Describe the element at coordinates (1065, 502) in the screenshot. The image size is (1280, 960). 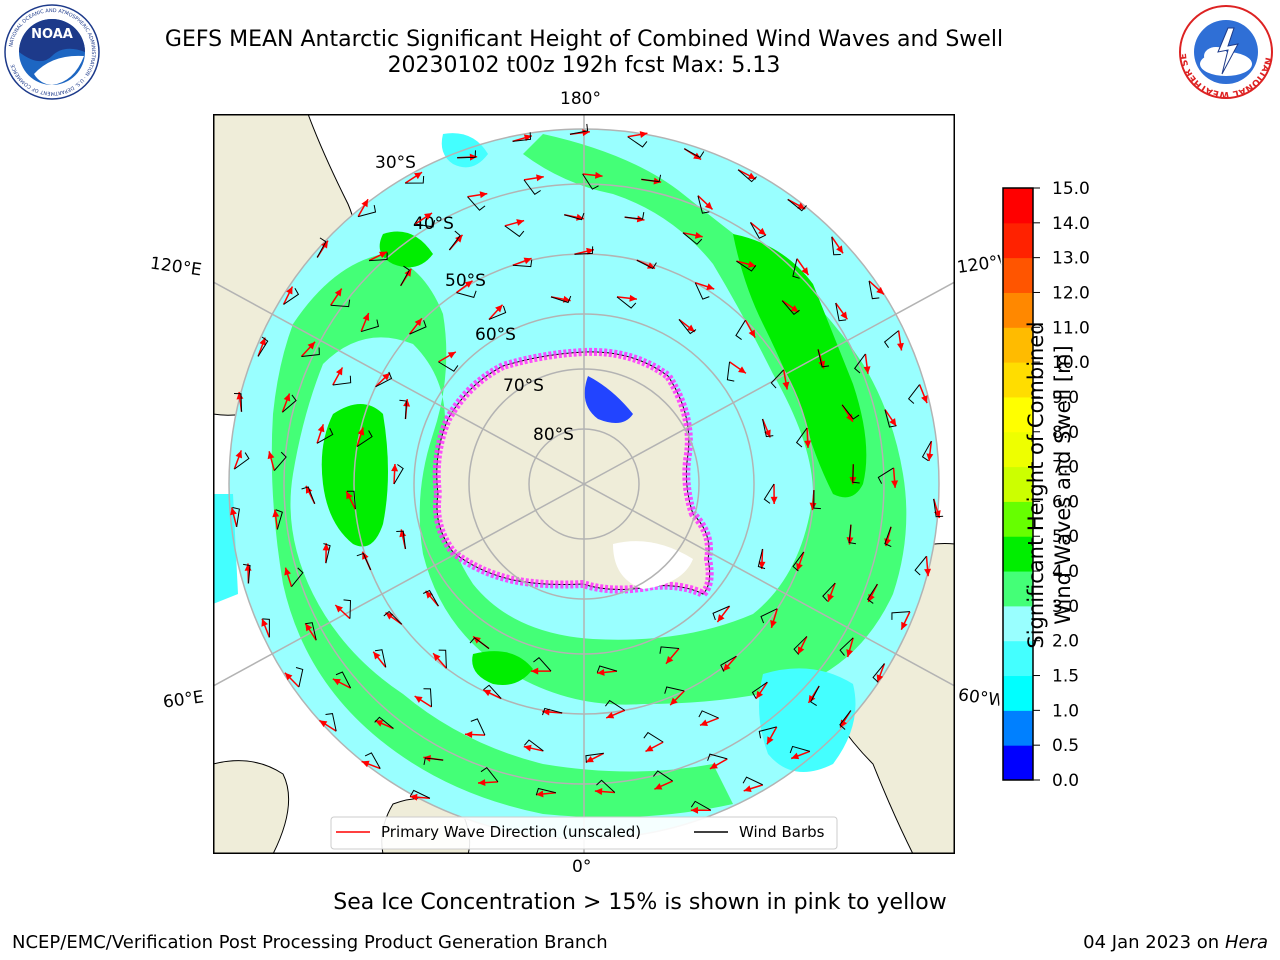
I see `colorbar-tick-label: 6.0` at that location.